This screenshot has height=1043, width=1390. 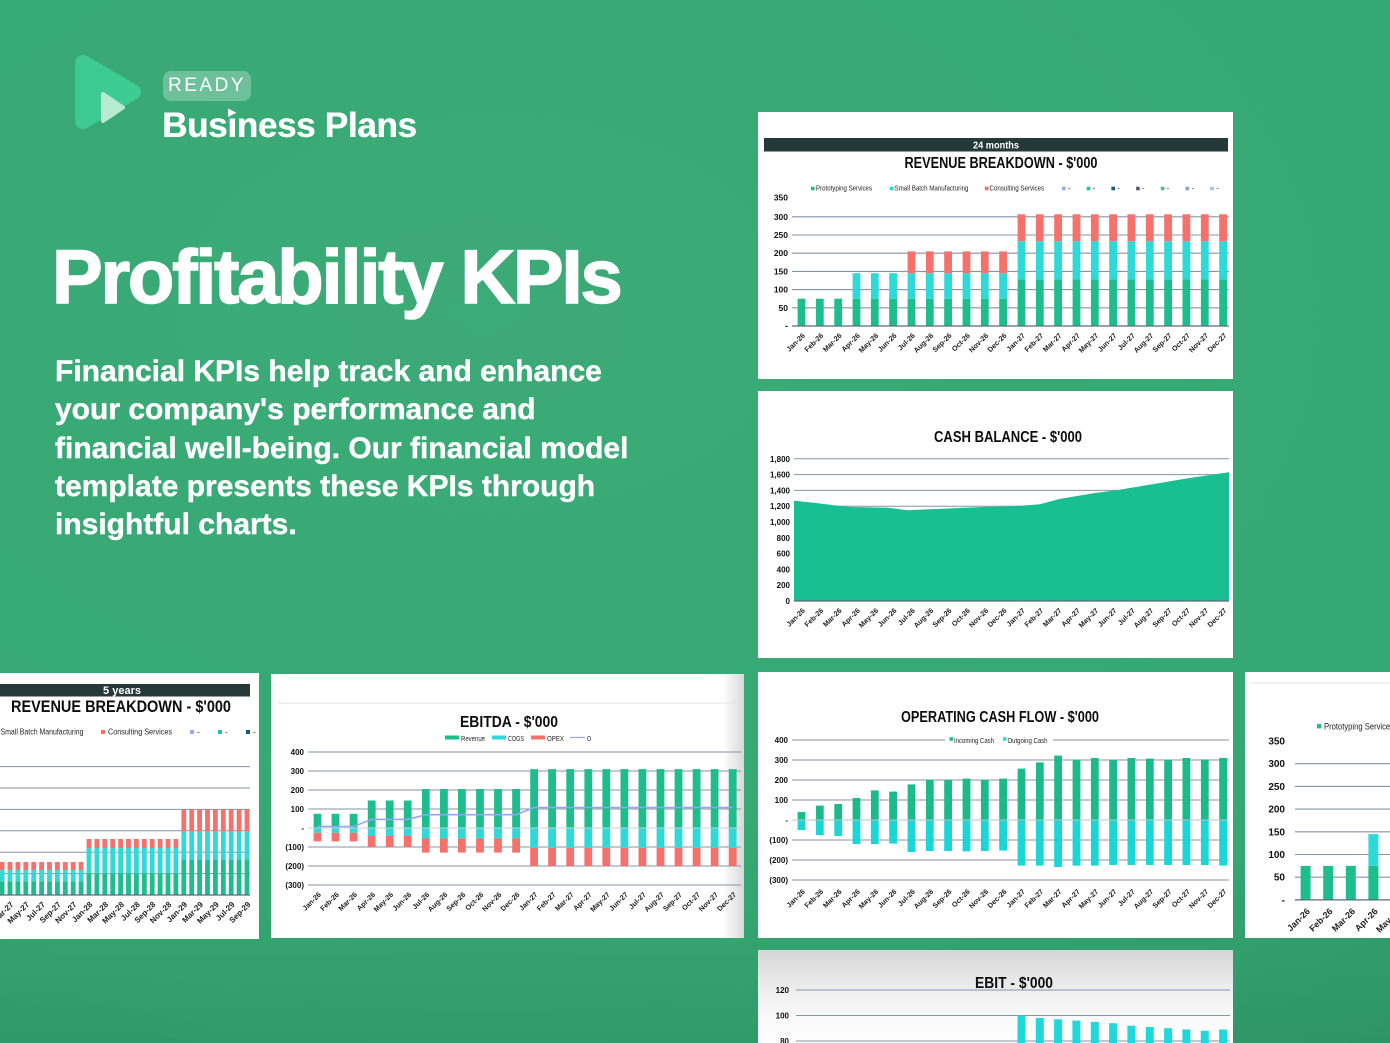 I want to click on svg-text: Outgoing Cash, so click(x=1028, y=740).